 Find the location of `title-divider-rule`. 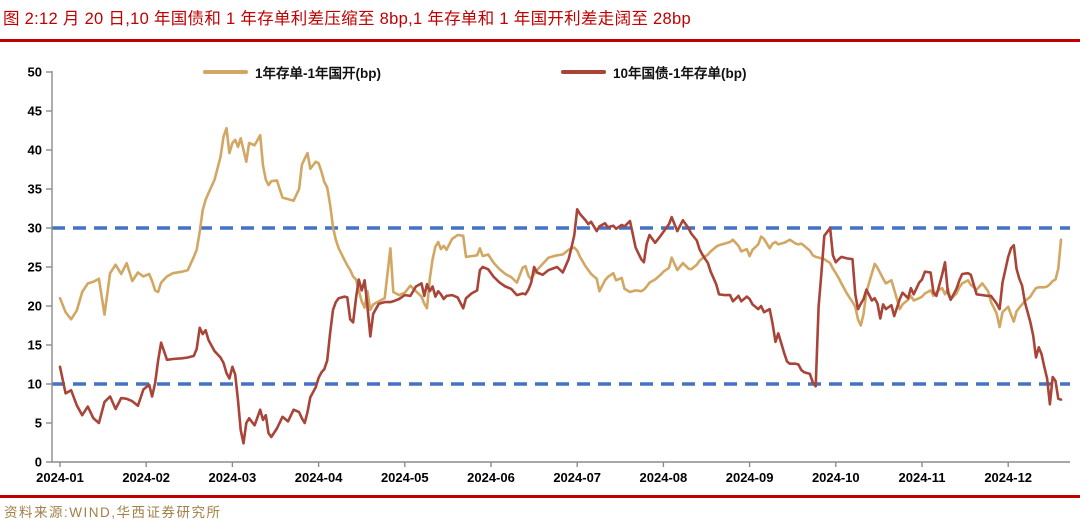

title-divider-rule is located at coordinates (540, 40).